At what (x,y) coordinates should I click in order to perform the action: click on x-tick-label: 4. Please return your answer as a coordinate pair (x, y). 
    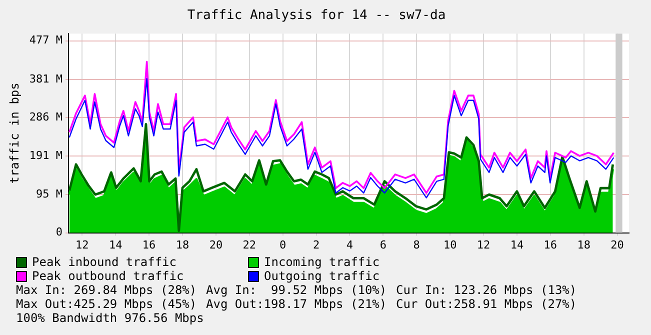
    Looking at the image, I should click on (350, 245).